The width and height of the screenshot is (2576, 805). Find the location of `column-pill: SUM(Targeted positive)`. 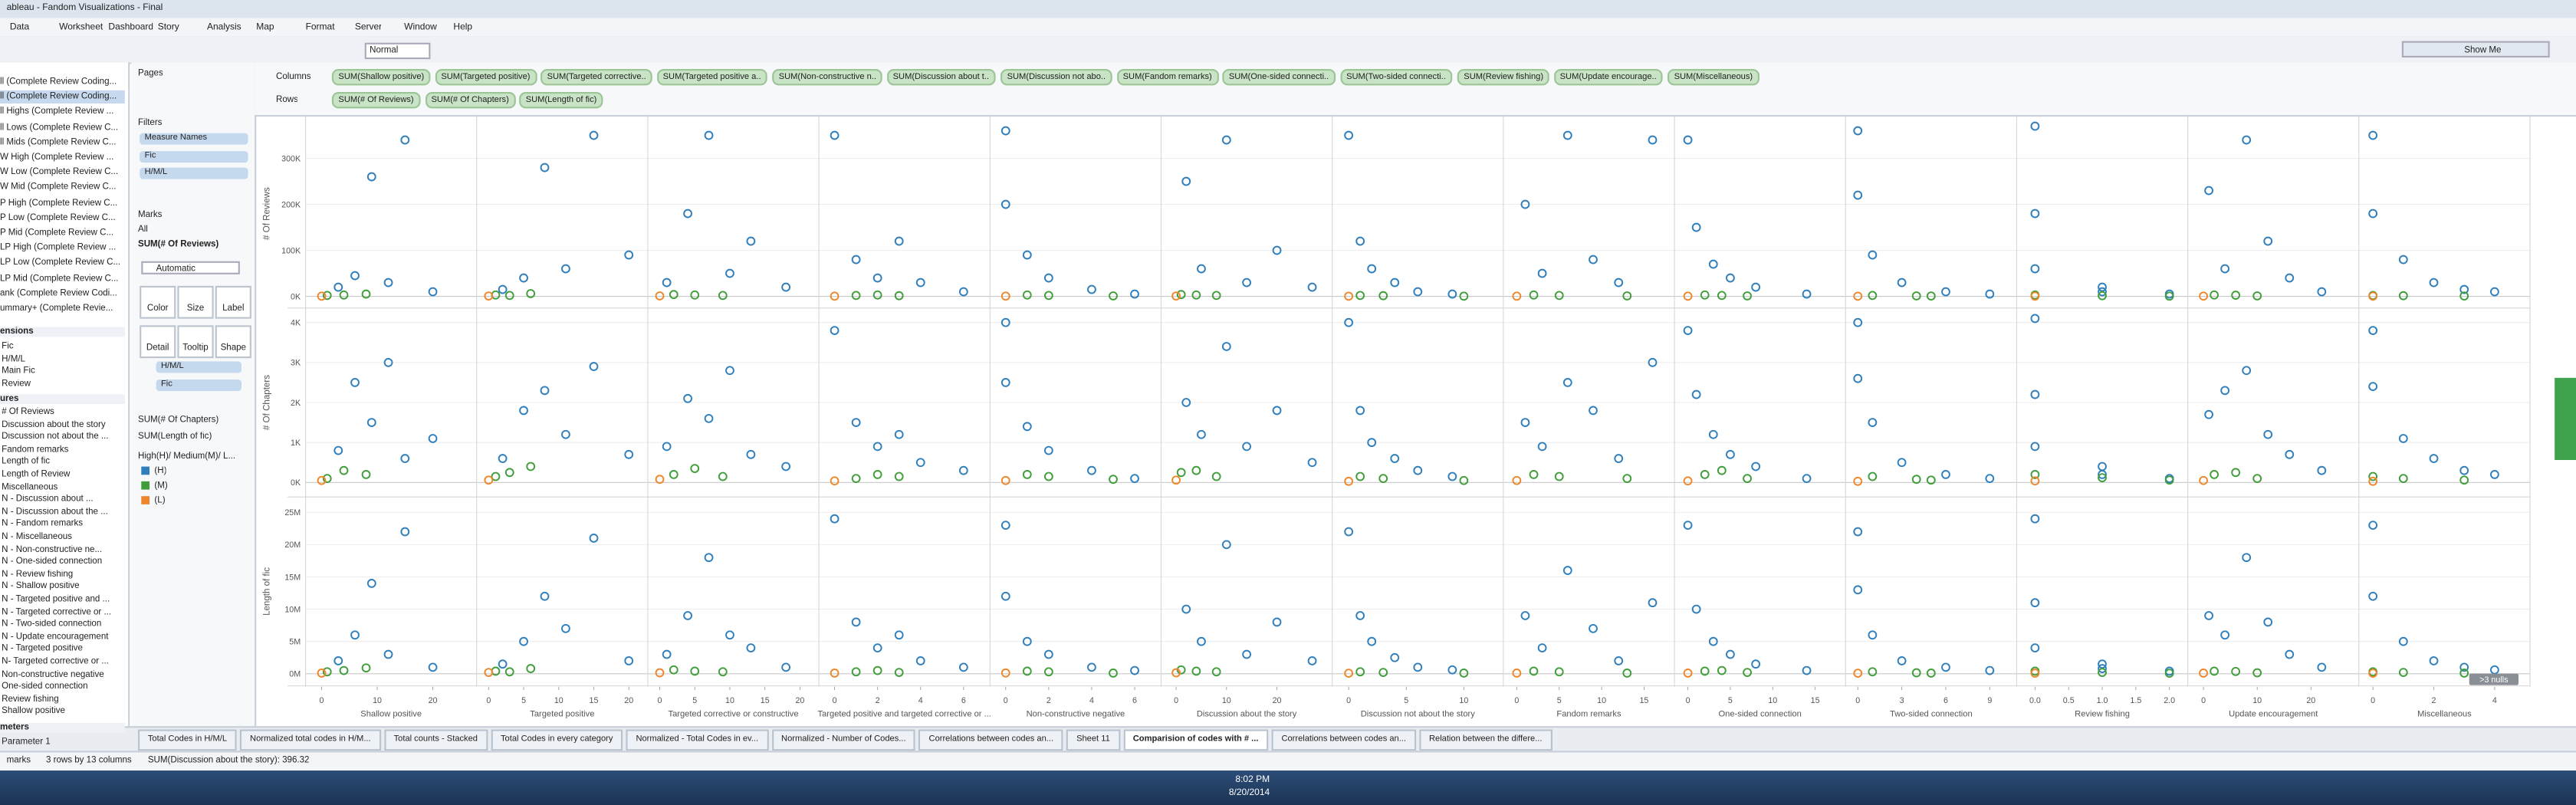

column-pill: SUM(Targeted positive) is located at coordinates (485, 77).